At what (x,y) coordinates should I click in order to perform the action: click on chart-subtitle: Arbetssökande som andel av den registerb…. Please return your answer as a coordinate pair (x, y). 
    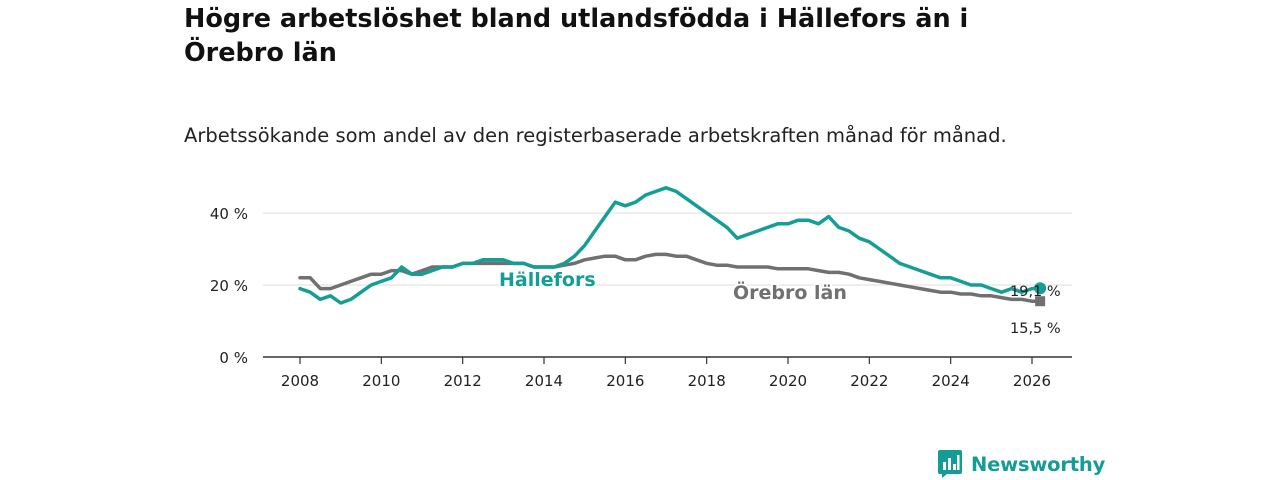
    Looking at the image, I should click on (595, 135).